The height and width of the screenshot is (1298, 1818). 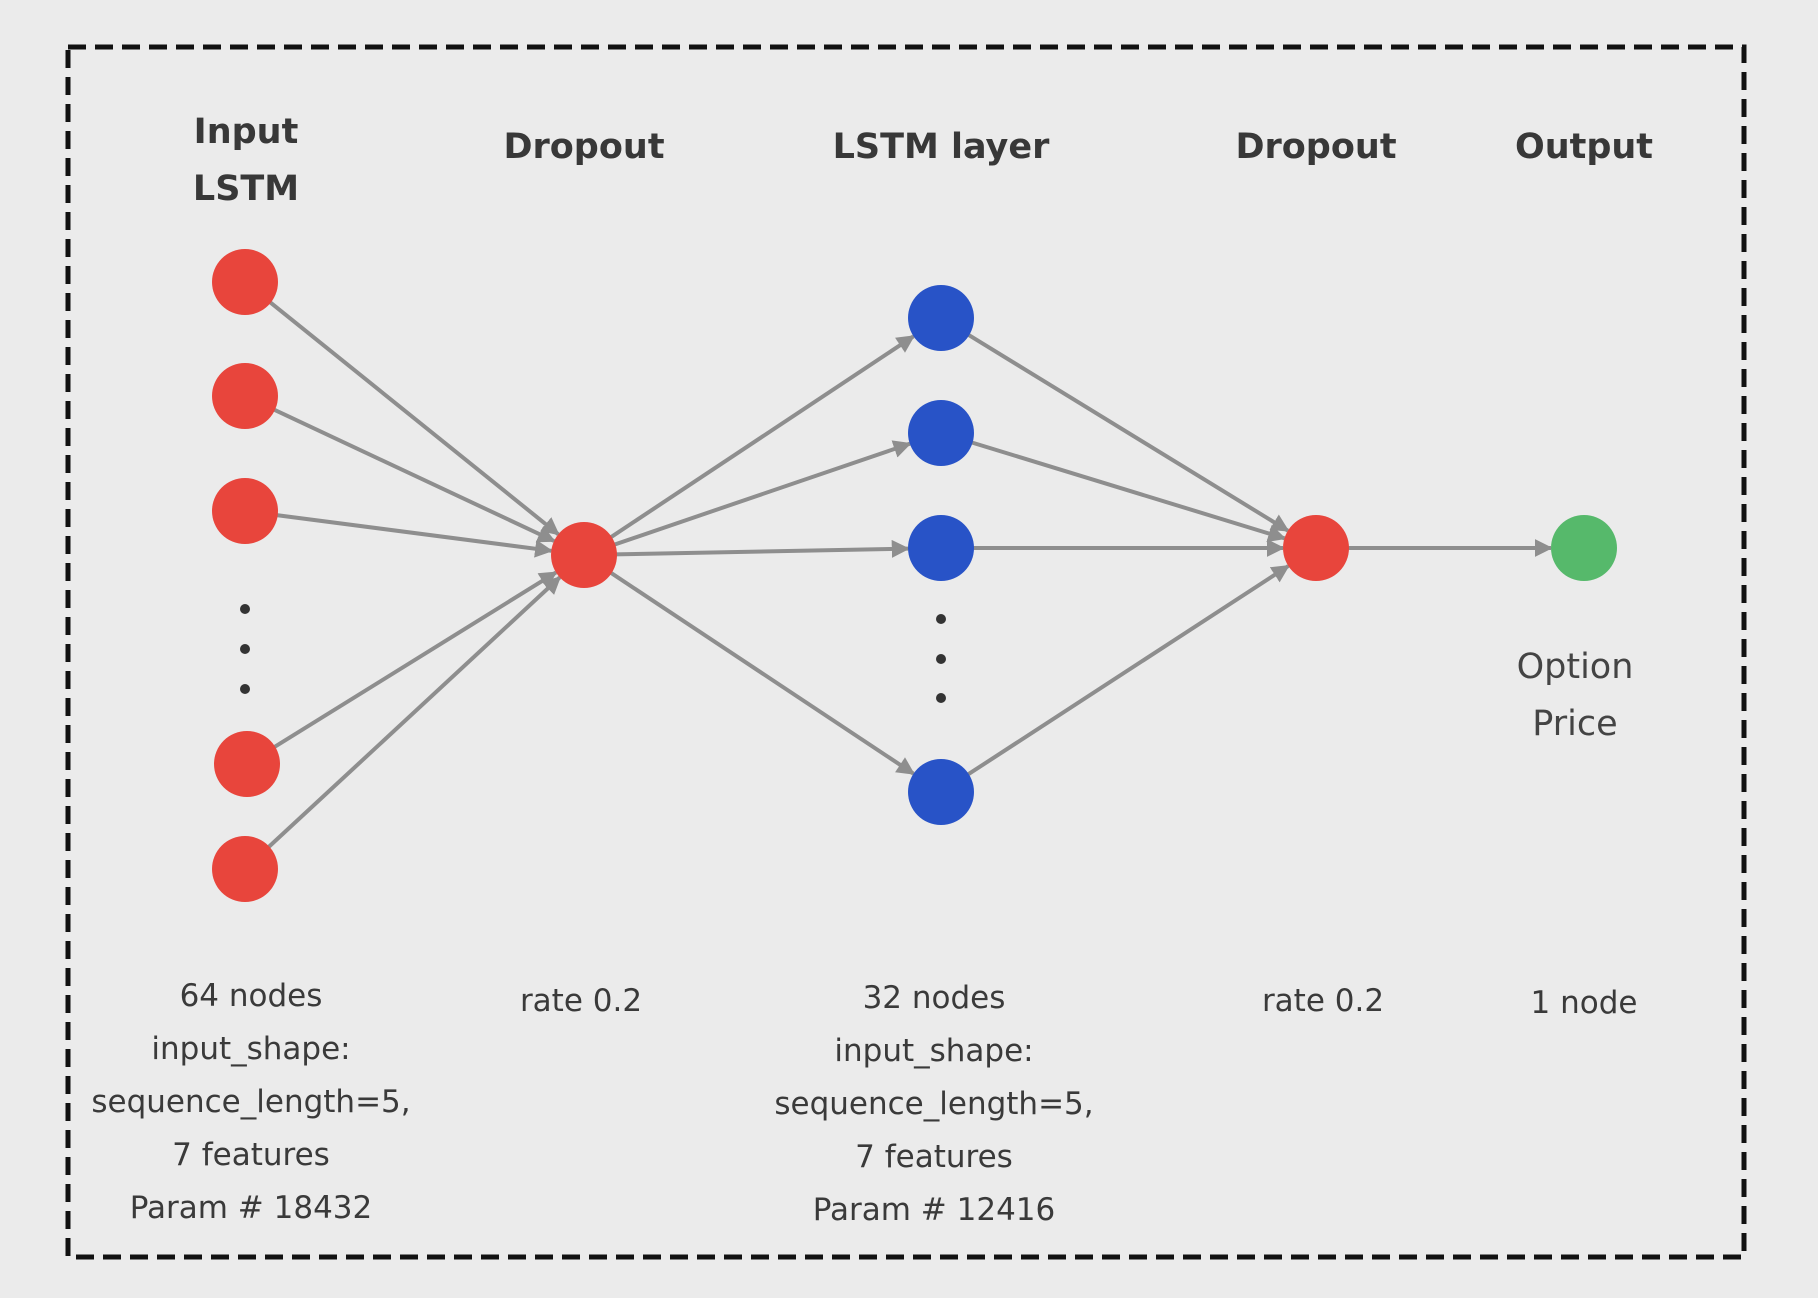 What do you see at coordinates (246, 189) in the screenshot?
I see `input-lstm-title-line-2: LSTM` at bounding box center [246, 189].